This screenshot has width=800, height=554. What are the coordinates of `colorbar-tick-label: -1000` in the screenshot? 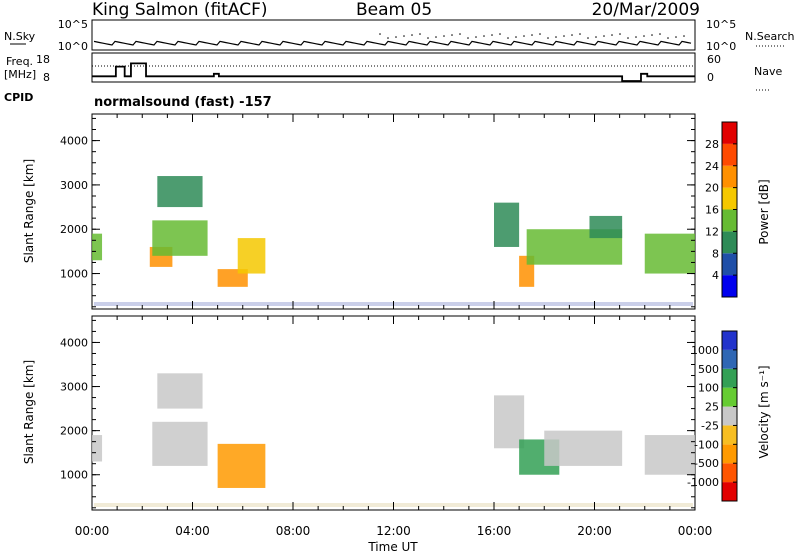 It's located at (703, 482).